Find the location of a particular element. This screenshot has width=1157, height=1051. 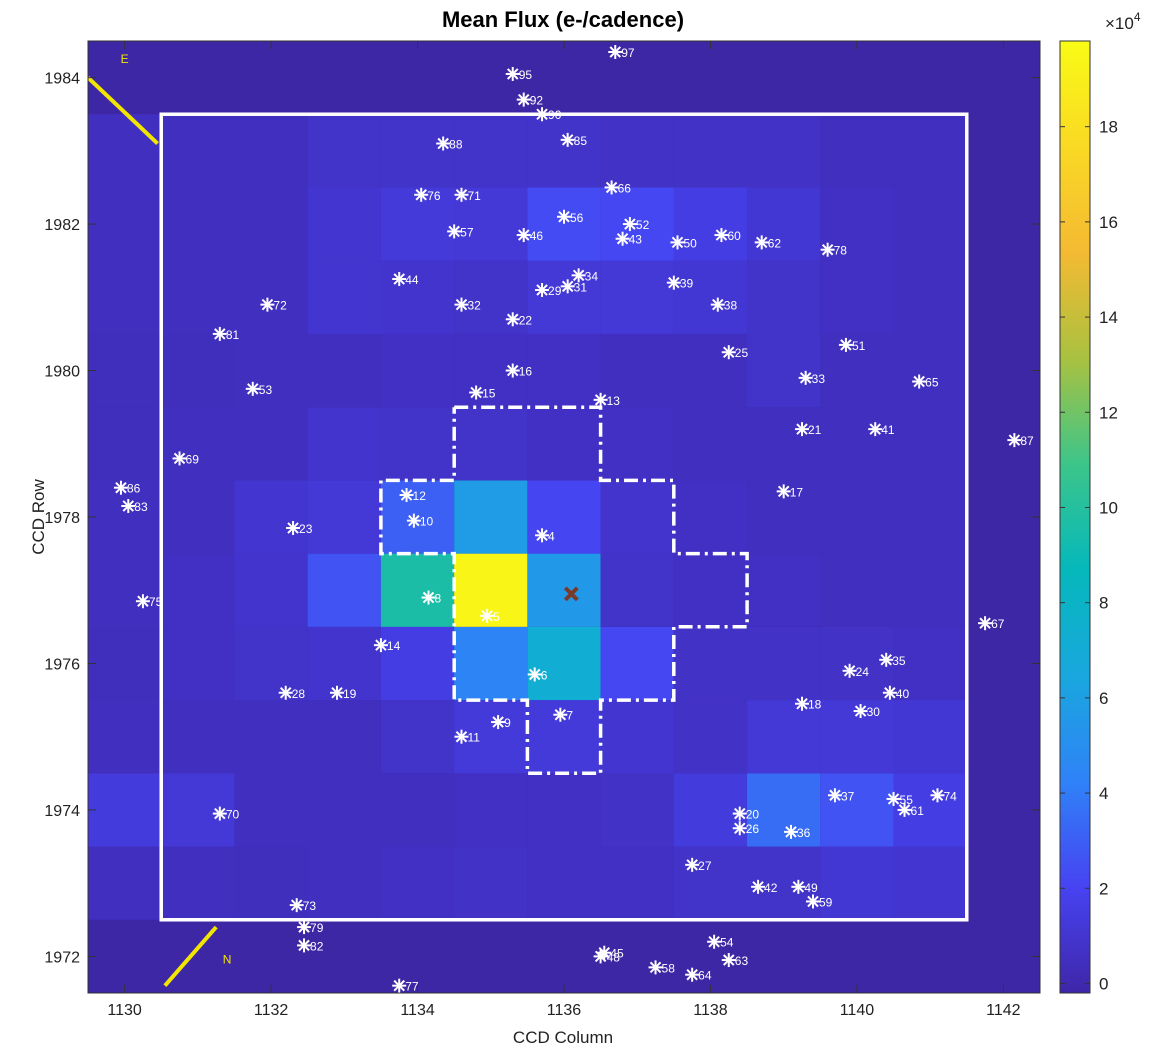

star-marker: 5 is located at coordinates (490, 616).